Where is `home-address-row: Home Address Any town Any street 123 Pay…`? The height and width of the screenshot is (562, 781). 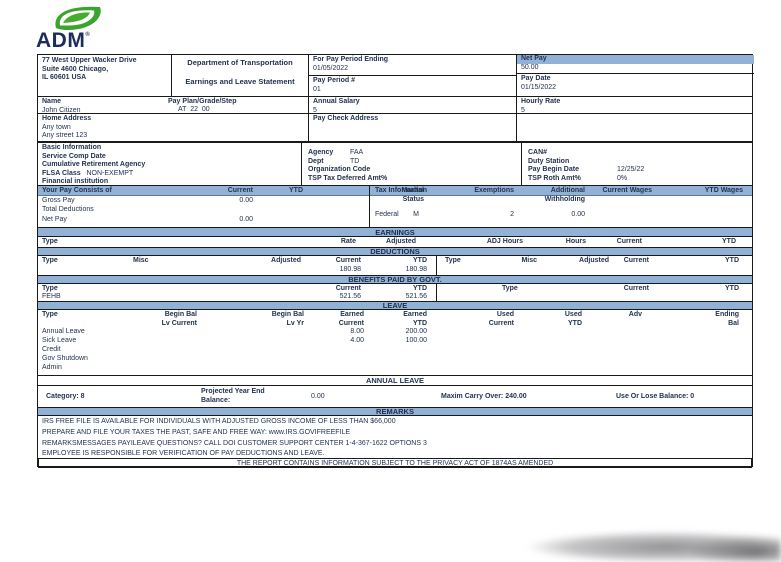
home-address-row: Home Address Any town Any street 123 Pay… is located at coordinates (395, 127).